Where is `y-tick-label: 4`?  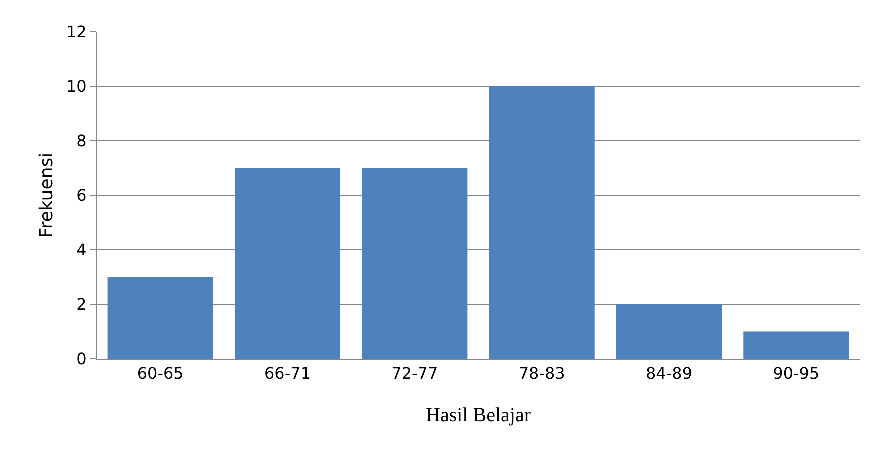 y-tick-label: 4 is located at coordinates (81, 250).